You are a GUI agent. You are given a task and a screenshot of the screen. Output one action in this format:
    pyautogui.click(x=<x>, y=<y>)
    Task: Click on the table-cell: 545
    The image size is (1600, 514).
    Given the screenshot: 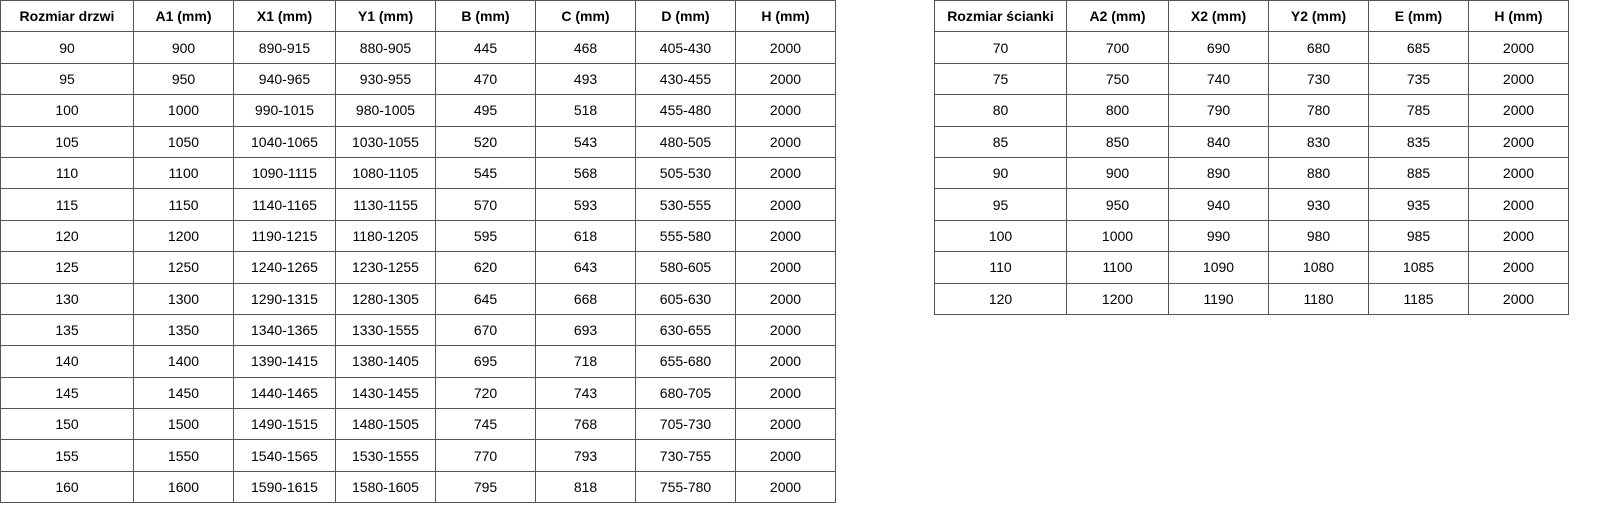 What is the action you would take?
    pyautogui.click(x=485, y=173)
    